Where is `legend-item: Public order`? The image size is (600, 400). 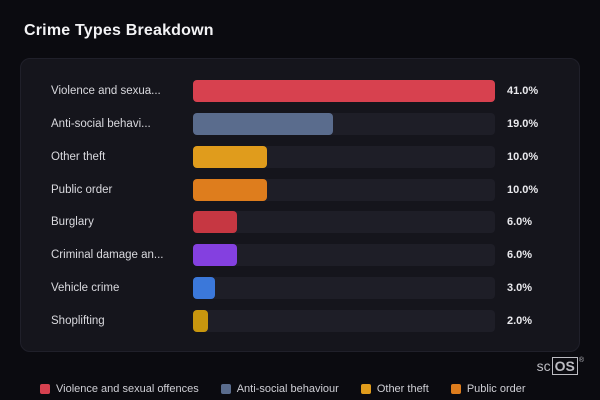
legend-item: Public order is located at coordinates (488, 389).